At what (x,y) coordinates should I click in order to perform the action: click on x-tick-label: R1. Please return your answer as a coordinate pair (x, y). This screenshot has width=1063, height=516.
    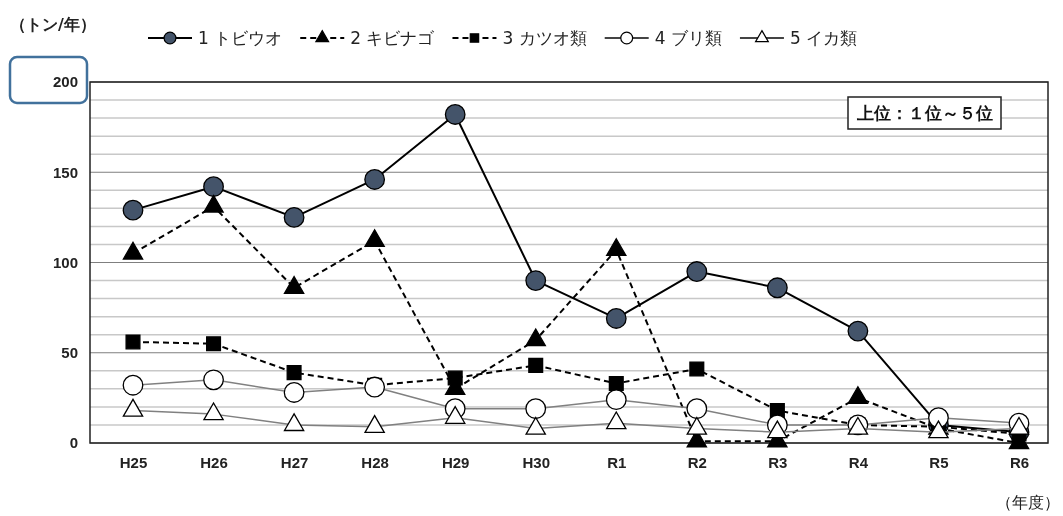
    Looking at the image, I should click on (617, 462).